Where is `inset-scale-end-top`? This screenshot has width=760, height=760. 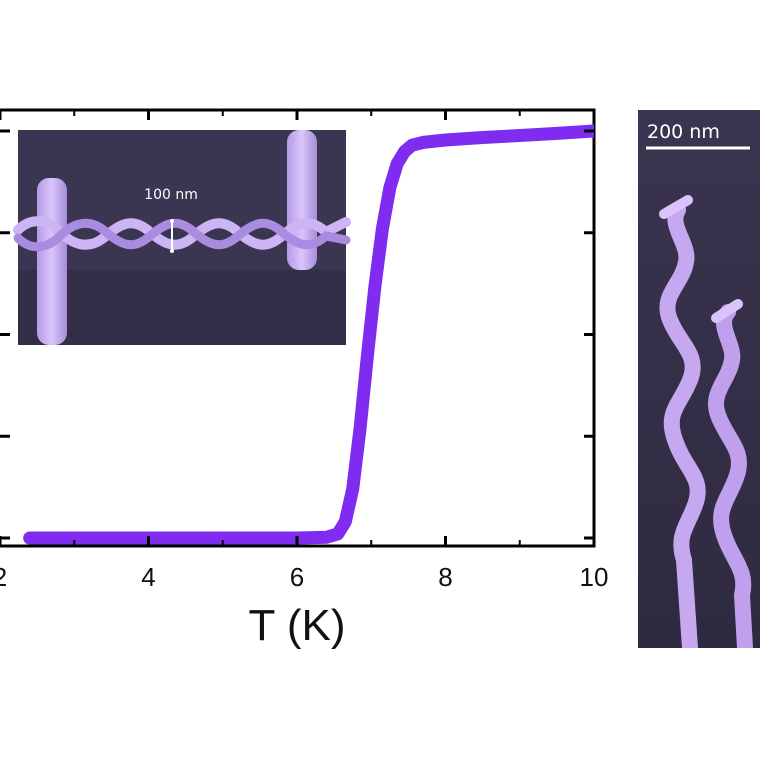
inset-scale-end-top is located at coordinates (172, 221).